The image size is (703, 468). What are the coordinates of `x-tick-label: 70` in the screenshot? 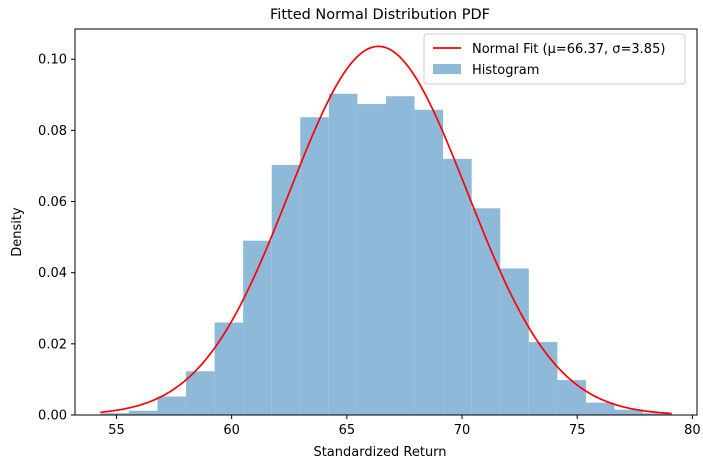 It's located at (462, 430).